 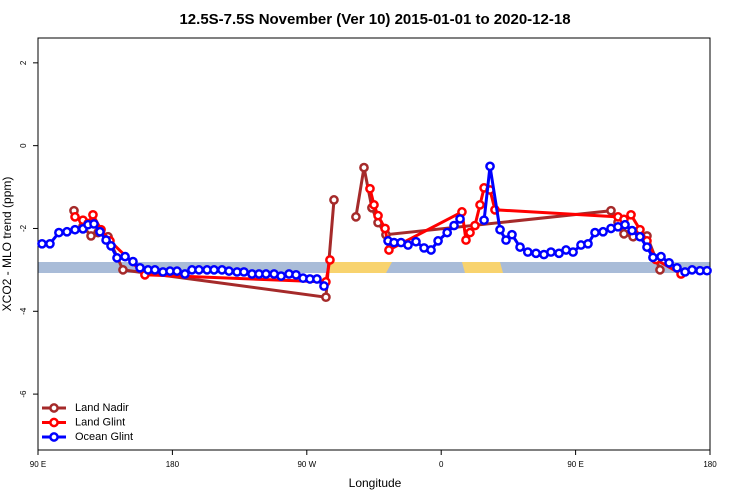 What do you see at coordinates (7, 244) in the screenshot?
I see `y-axis-label: XCO2 - MLO trend (ppm)` at bounding box center [7, 244].